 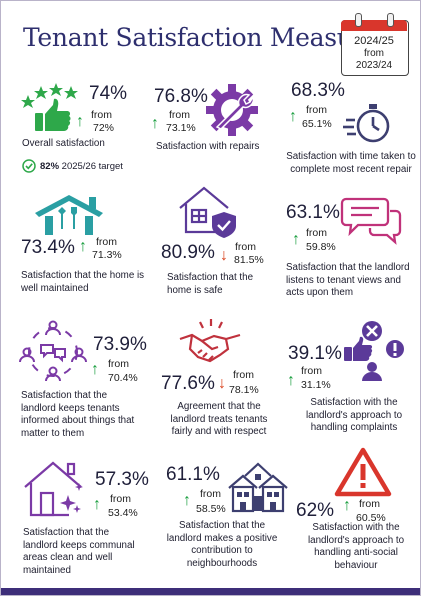 I want to click on handshake-icon, so click(x=210, y=341).